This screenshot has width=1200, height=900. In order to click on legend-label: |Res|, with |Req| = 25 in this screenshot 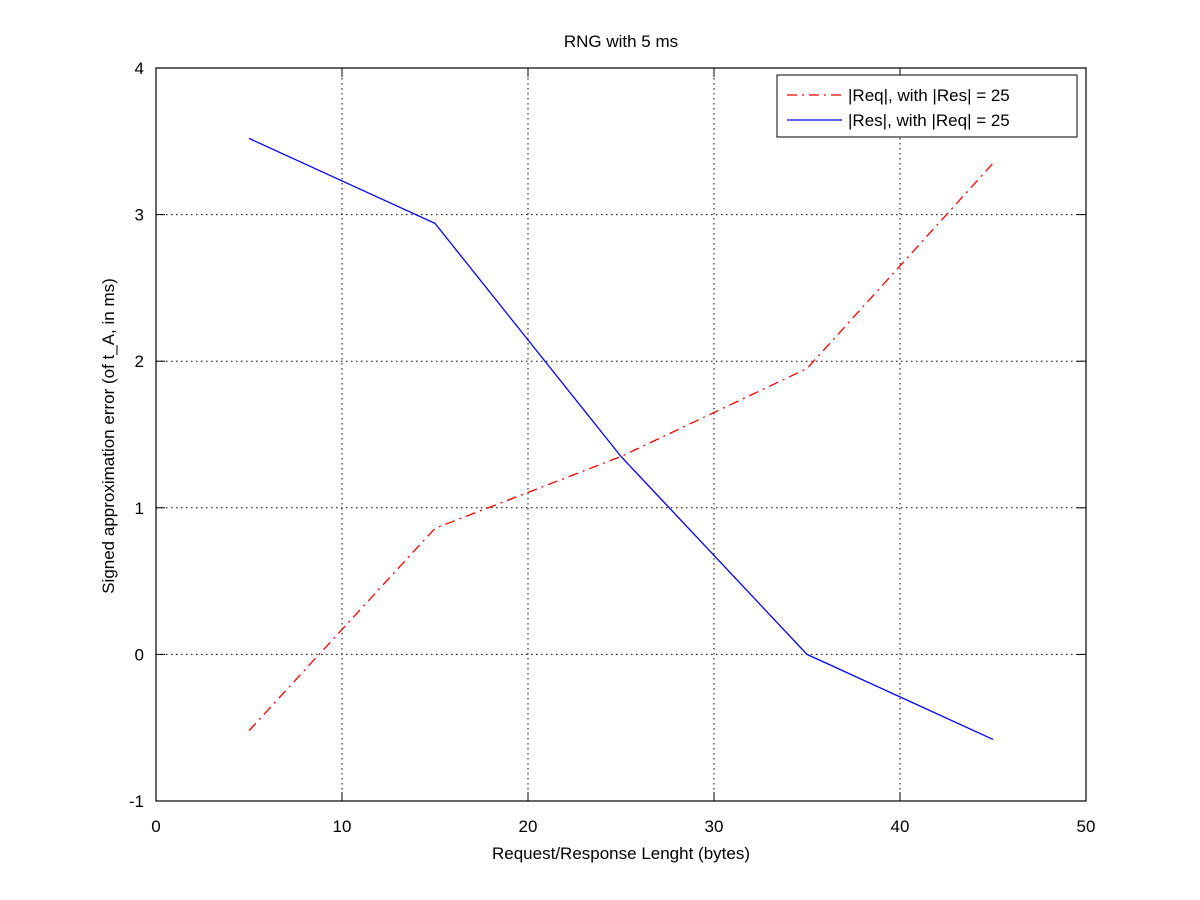, I will do `click(929, 120)`.